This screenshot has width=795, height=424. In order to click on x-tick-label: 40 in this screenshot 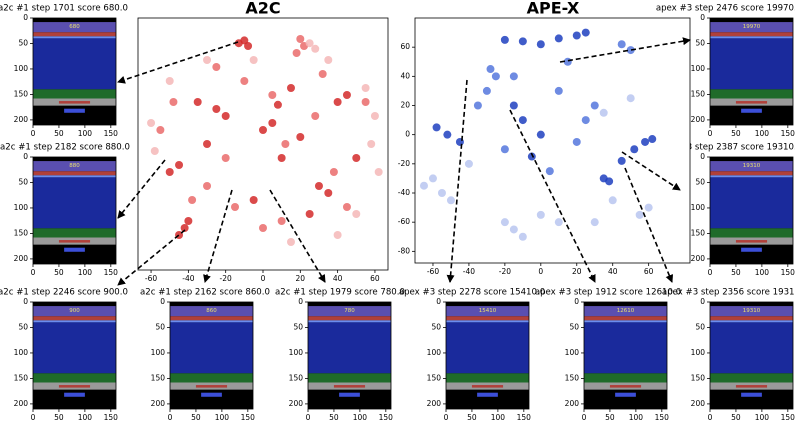, I will do `click(338, 278)`.